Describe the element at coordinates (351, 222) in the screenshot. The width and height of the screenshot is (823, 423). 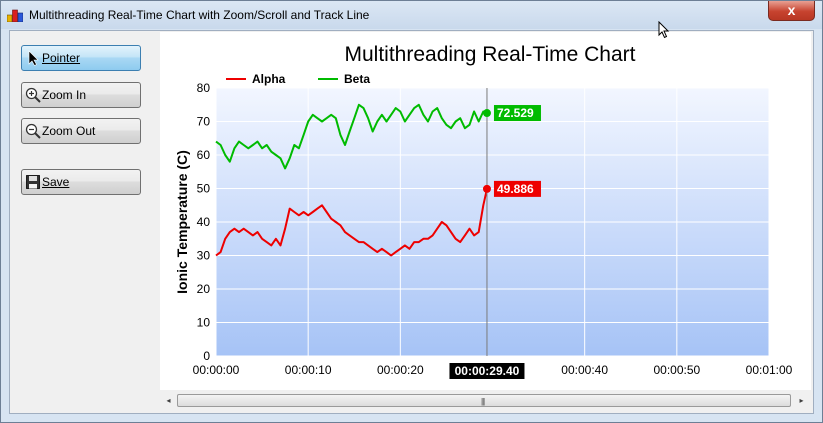
I see `series-line-alpha` at that location.